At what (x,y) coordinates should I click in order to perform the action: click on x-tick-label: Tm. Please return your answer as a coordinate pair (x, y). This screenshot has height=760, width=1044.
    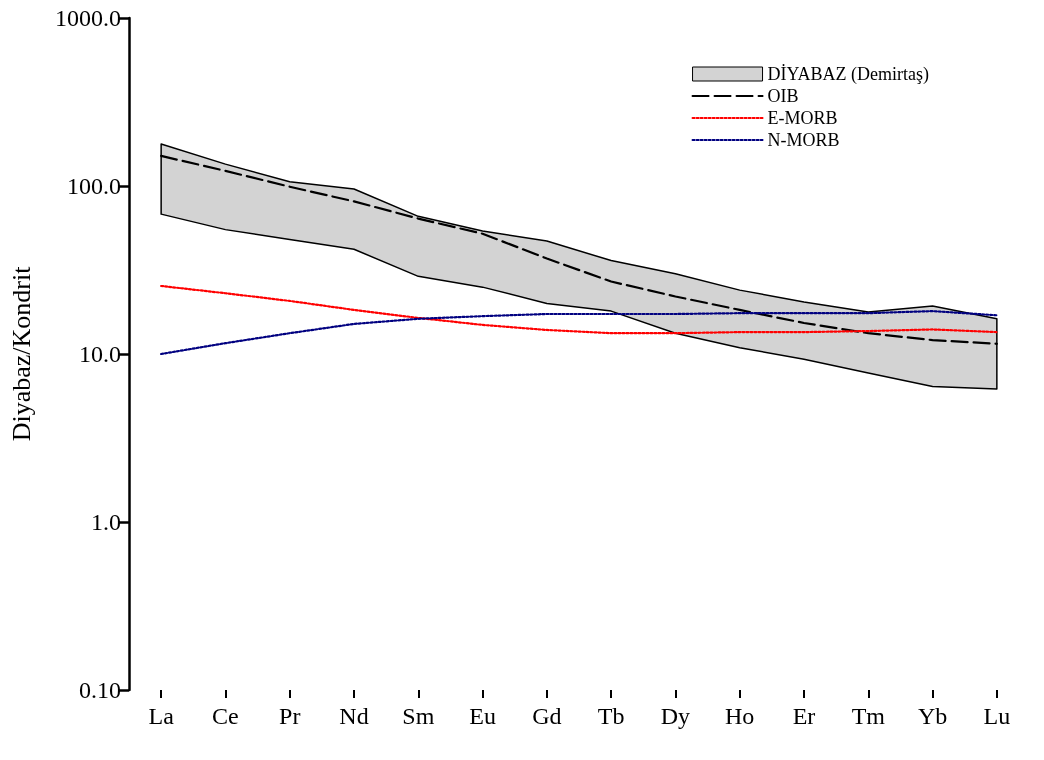
    Looking at the image, I should click on (868, 716).